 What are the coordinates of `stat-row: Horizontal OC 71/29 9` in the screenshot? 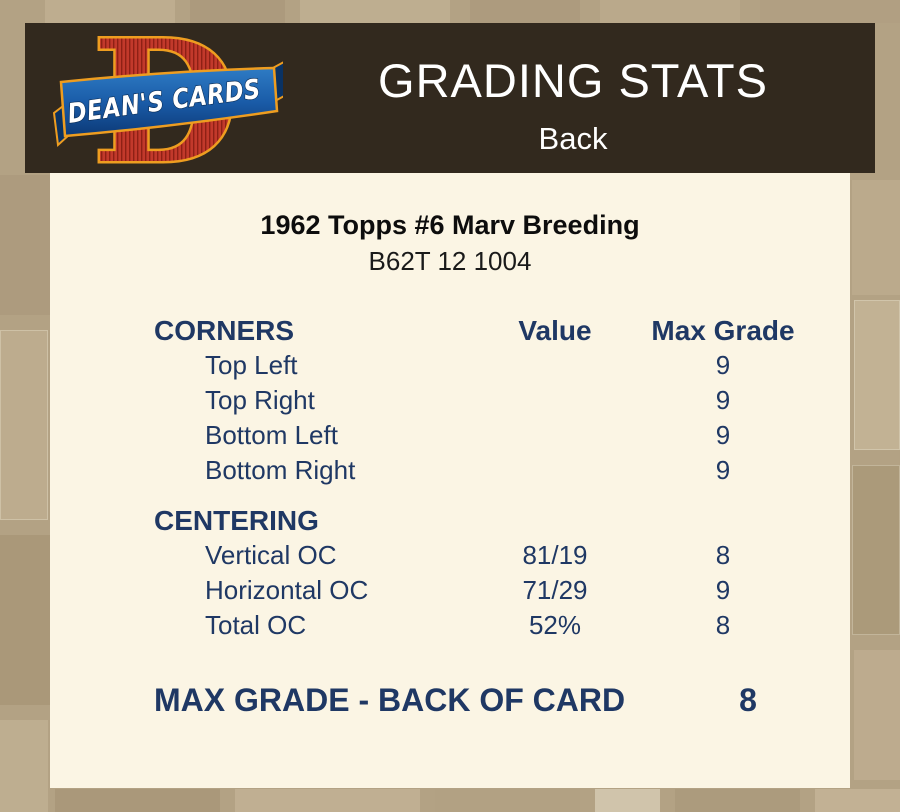 It's located at (450, 590).